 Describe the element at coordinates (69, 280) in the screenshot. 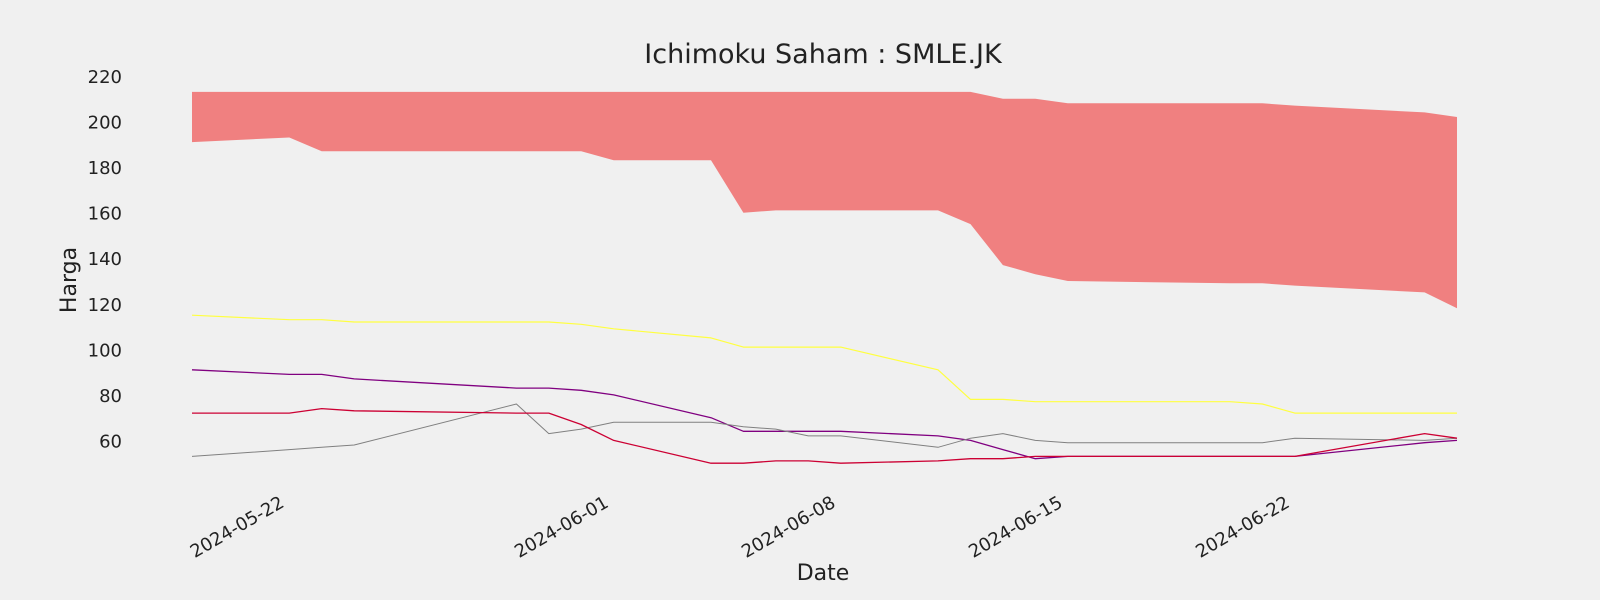

I see `y-axis-label: Harga` at that location.